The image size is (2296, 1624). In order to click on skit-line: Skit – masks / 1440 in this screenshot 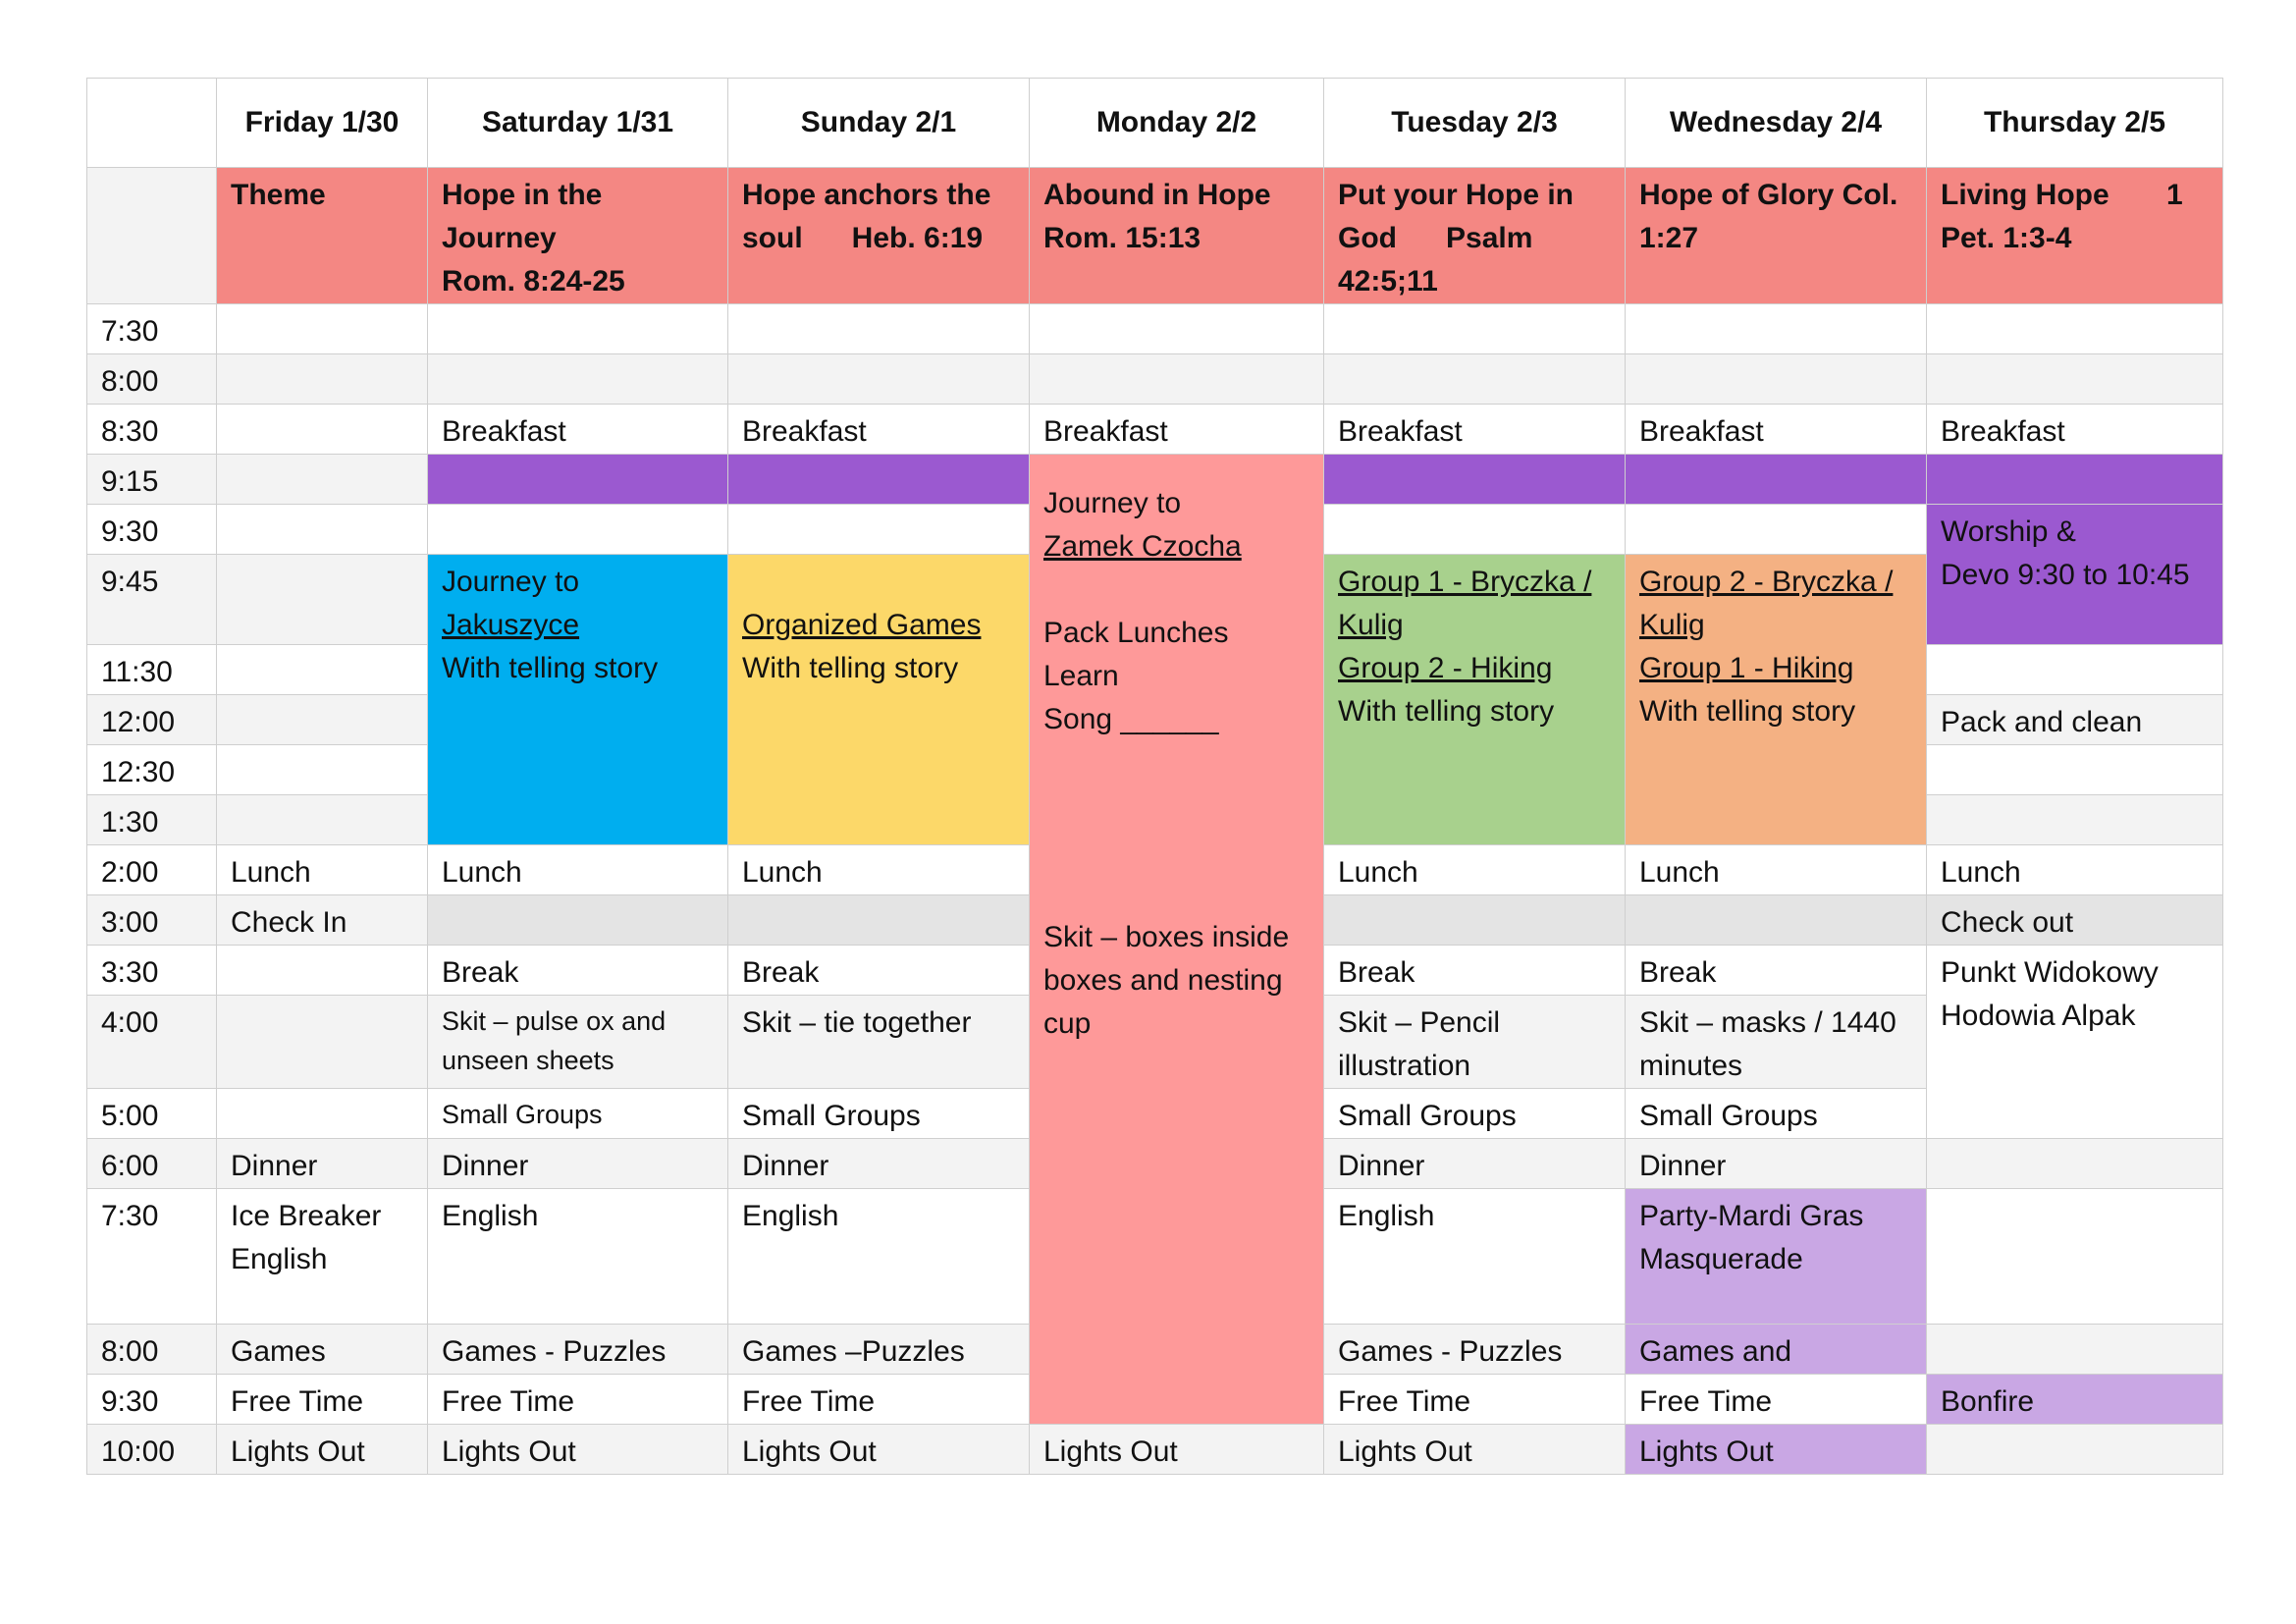, I will do `click(1767, 1022)`.